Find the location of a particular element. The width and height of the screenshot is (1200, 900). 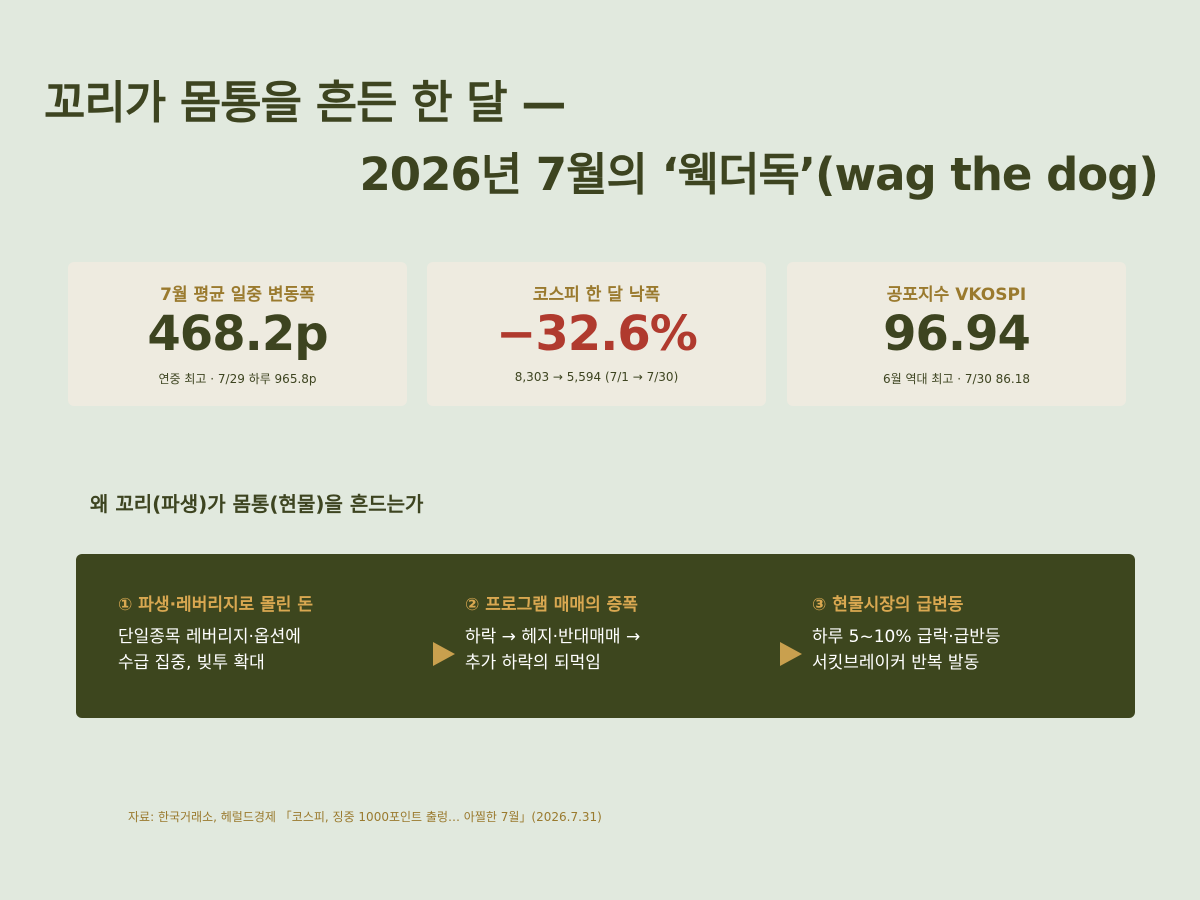

step-title: ① 파생·레버리지로 몰린 돈 is located at coordinates (216, 605).